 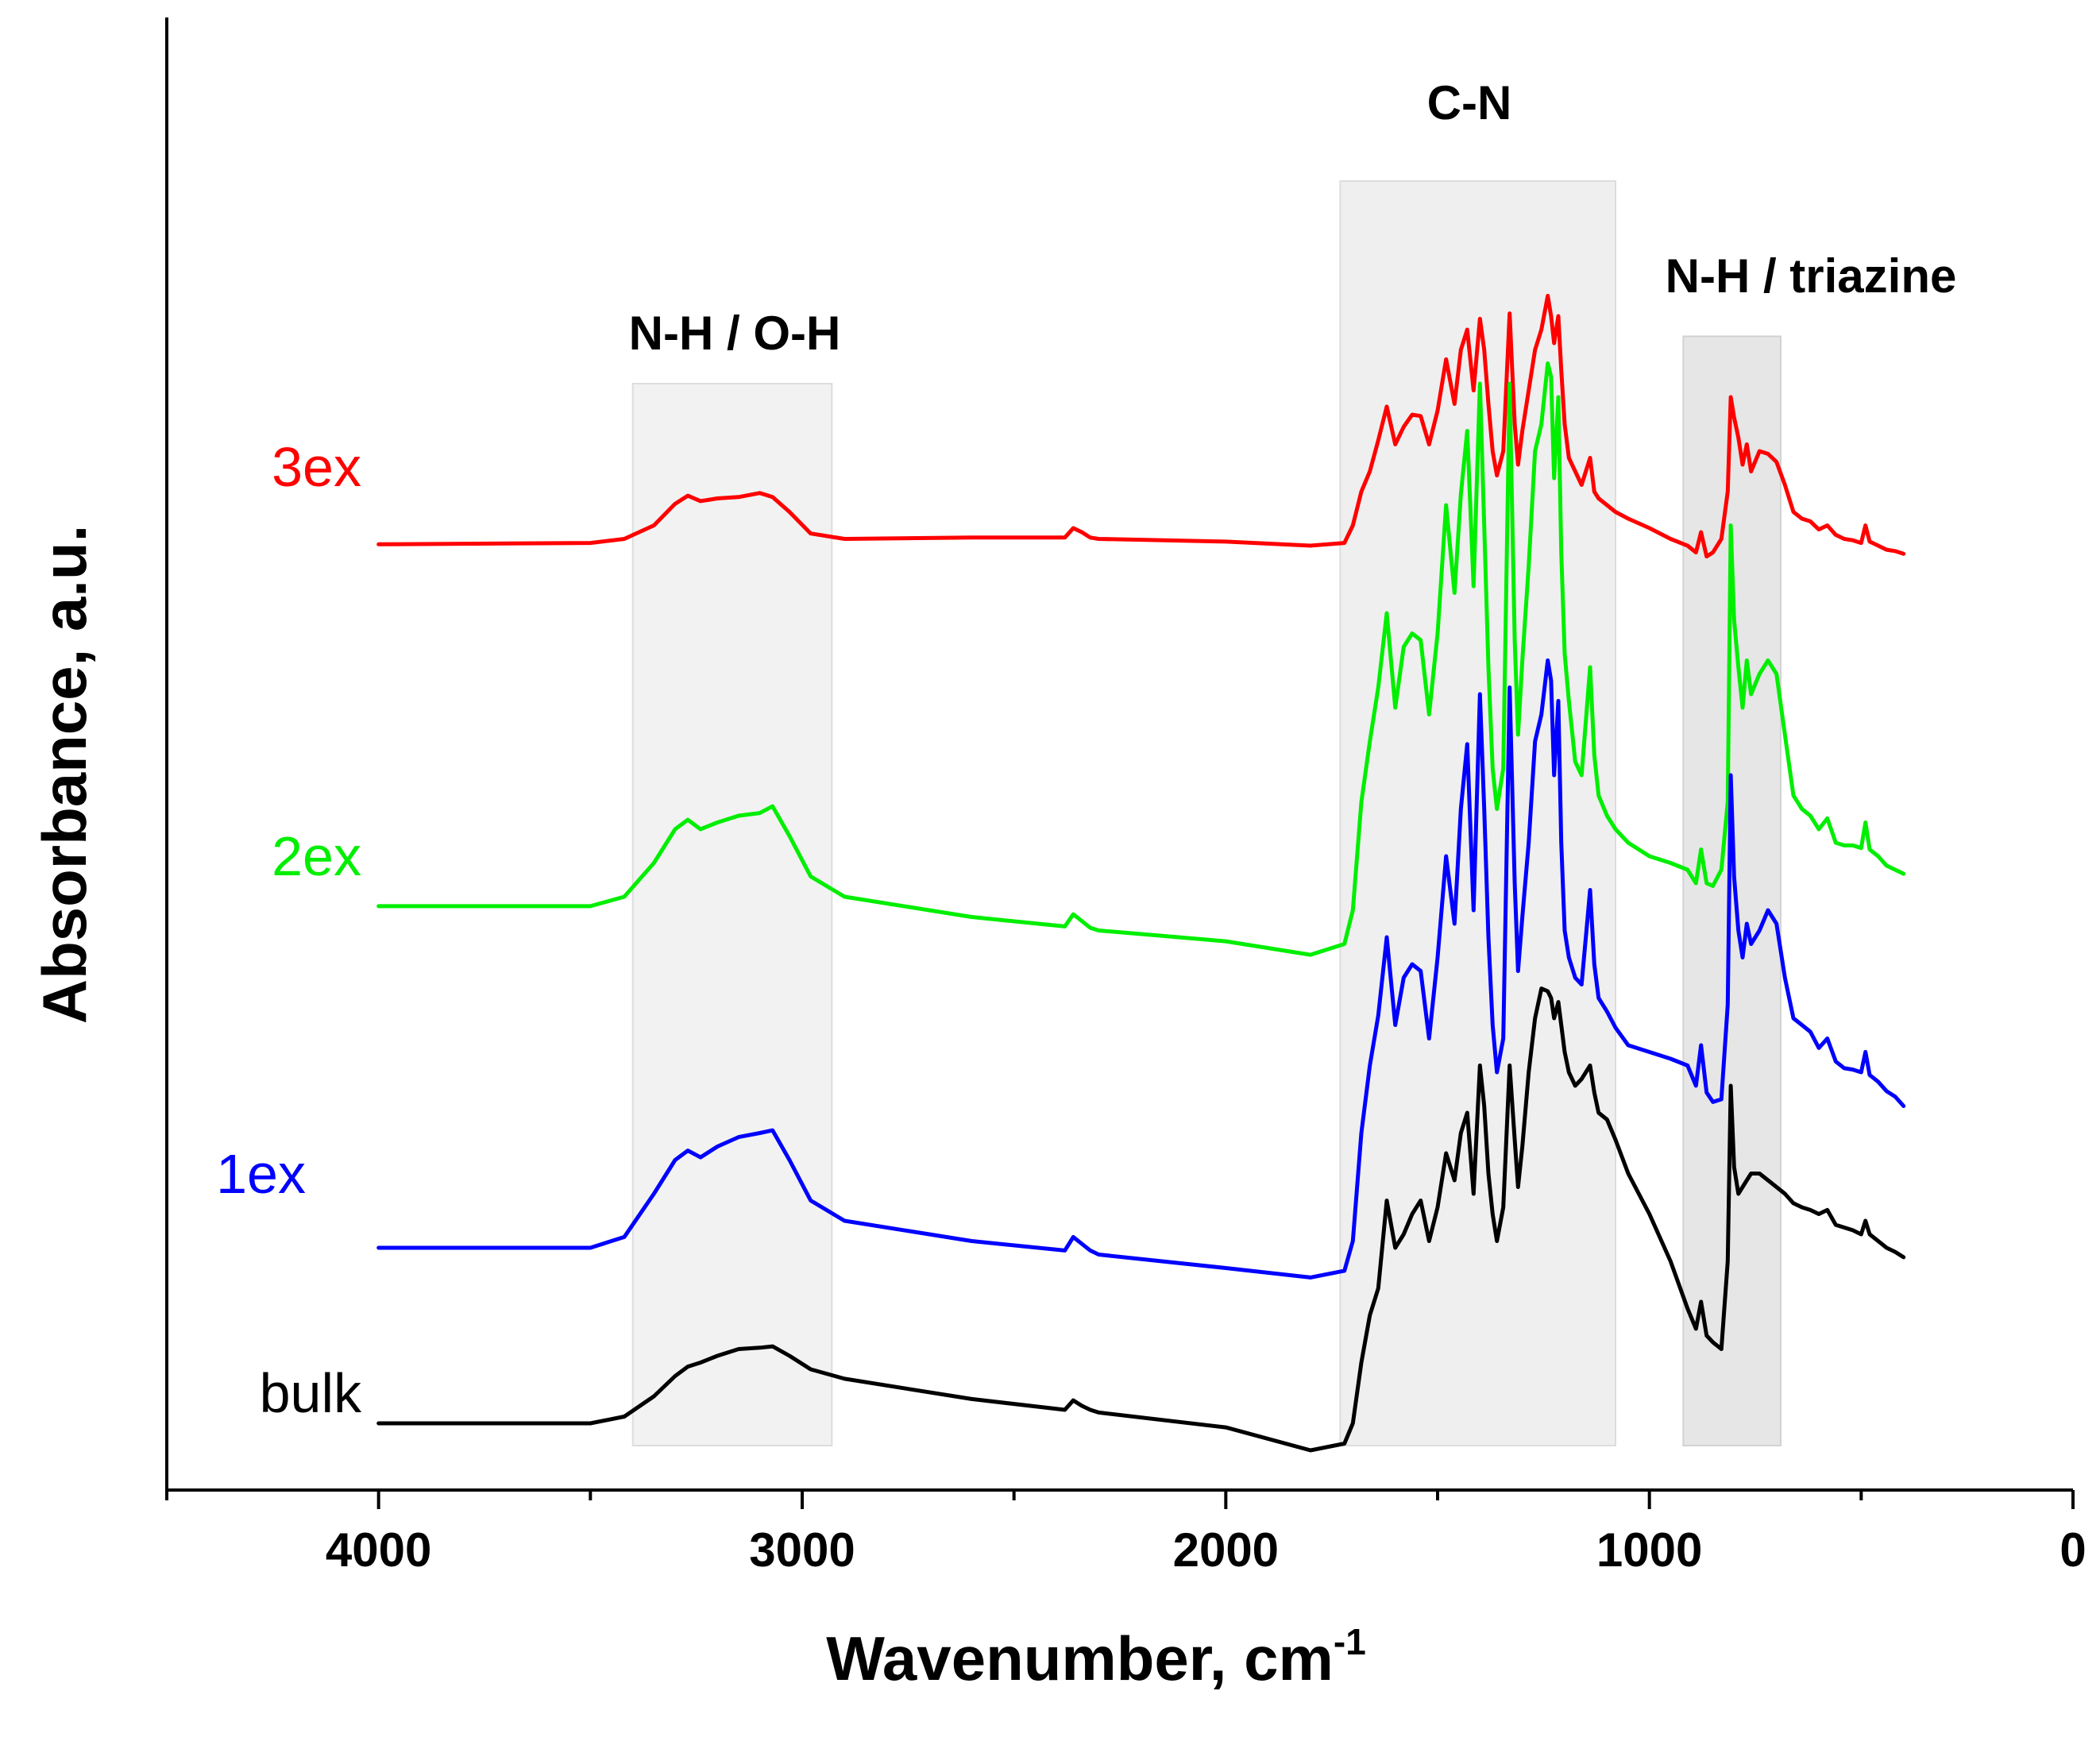 I want to click on x-tick-label: 2000, so click(x=1226, y=1550).